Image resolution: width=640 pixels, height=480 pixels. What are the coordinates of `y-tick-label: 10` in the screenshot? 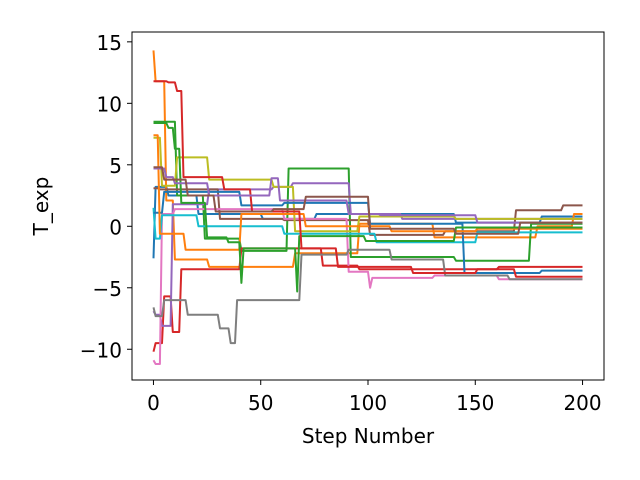 It's located at (109, 104).